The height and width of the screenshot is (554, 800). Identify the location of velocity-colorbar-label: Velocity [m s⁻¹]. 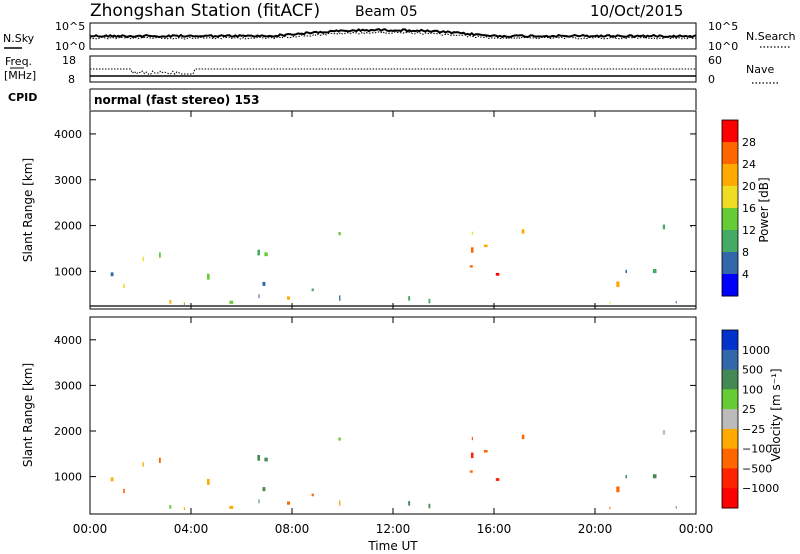
(776, 414).